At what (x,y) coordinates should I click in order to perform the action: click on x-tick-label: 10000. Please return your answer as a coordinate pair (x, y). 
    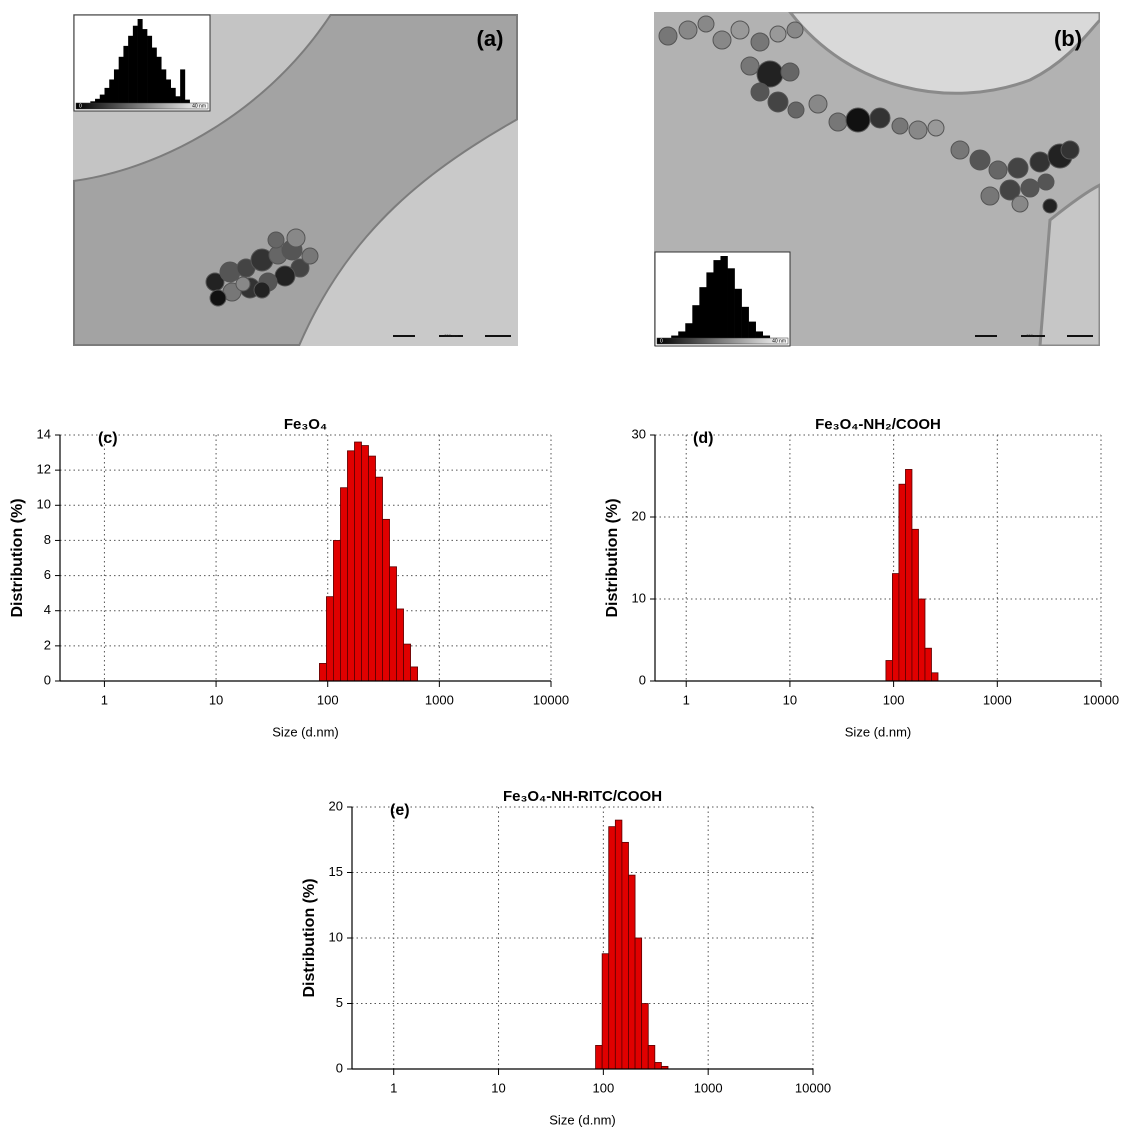
    Looking at the image, I should click on (551, 699).